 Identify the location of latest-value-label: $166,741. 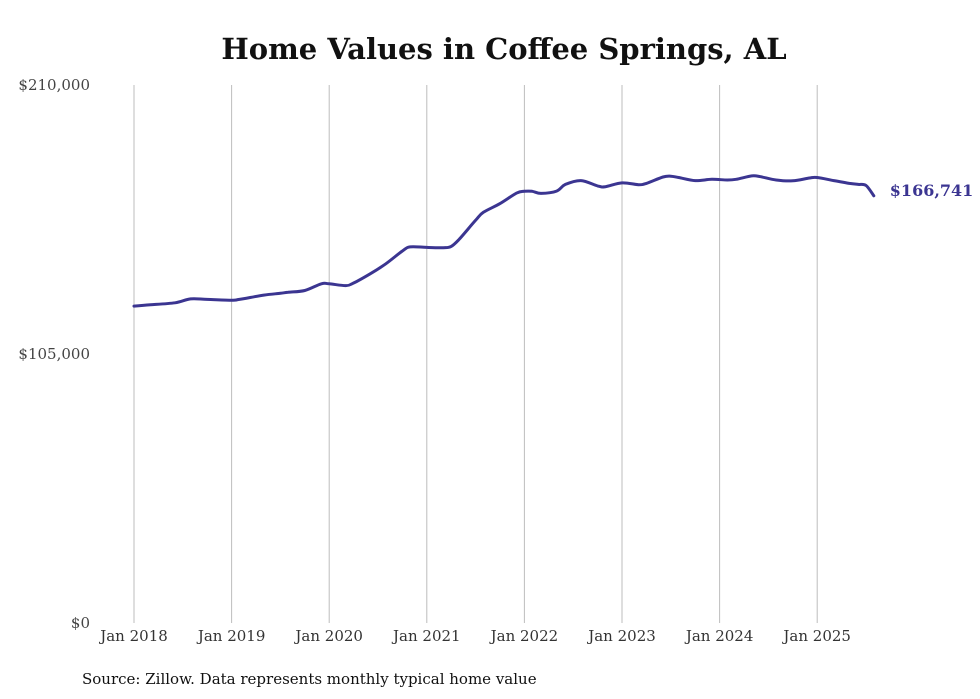
(932, 190).